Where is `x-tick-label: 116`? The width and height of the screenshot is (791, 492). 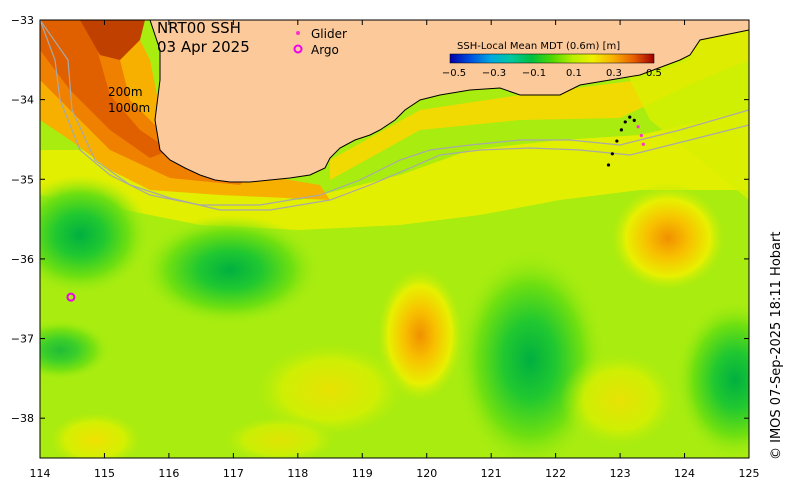 x-tick-label: 116 is located at coordinates (168, 473).